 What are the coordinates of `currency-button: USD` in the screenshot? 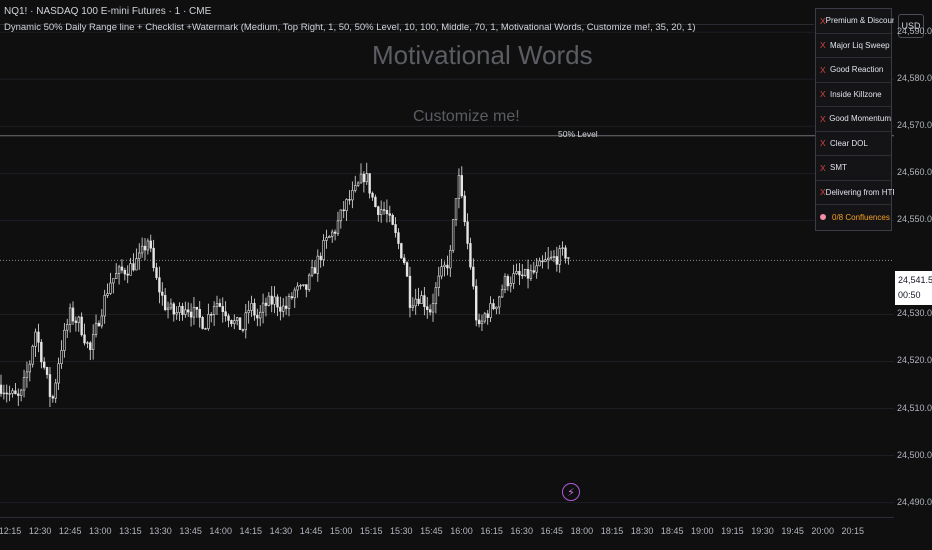 It's located at (911, 26).